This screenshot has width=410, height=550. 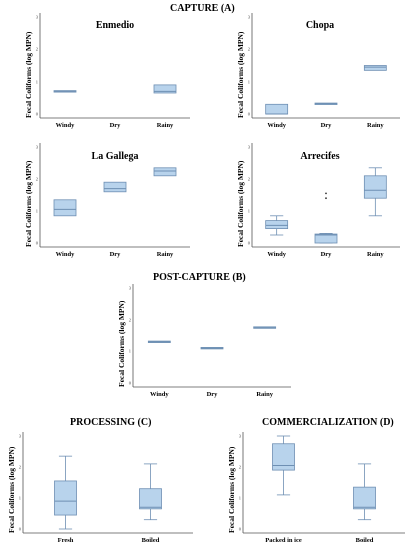 What do you see at coordinates (65, 540) in the screenshot?
I see `x-category-label-fresh: Fresh` at bounding box center [65, 540].